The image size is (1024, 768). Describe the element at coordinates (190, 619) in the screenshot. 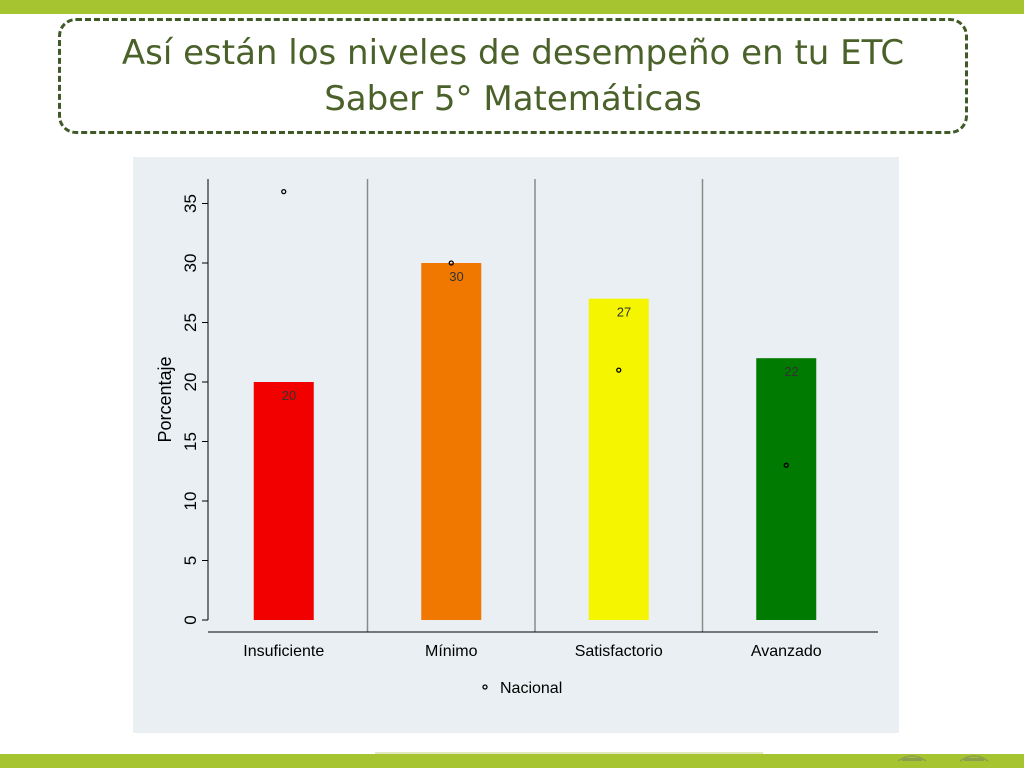

I see `y-tick-label: 0` at that location.